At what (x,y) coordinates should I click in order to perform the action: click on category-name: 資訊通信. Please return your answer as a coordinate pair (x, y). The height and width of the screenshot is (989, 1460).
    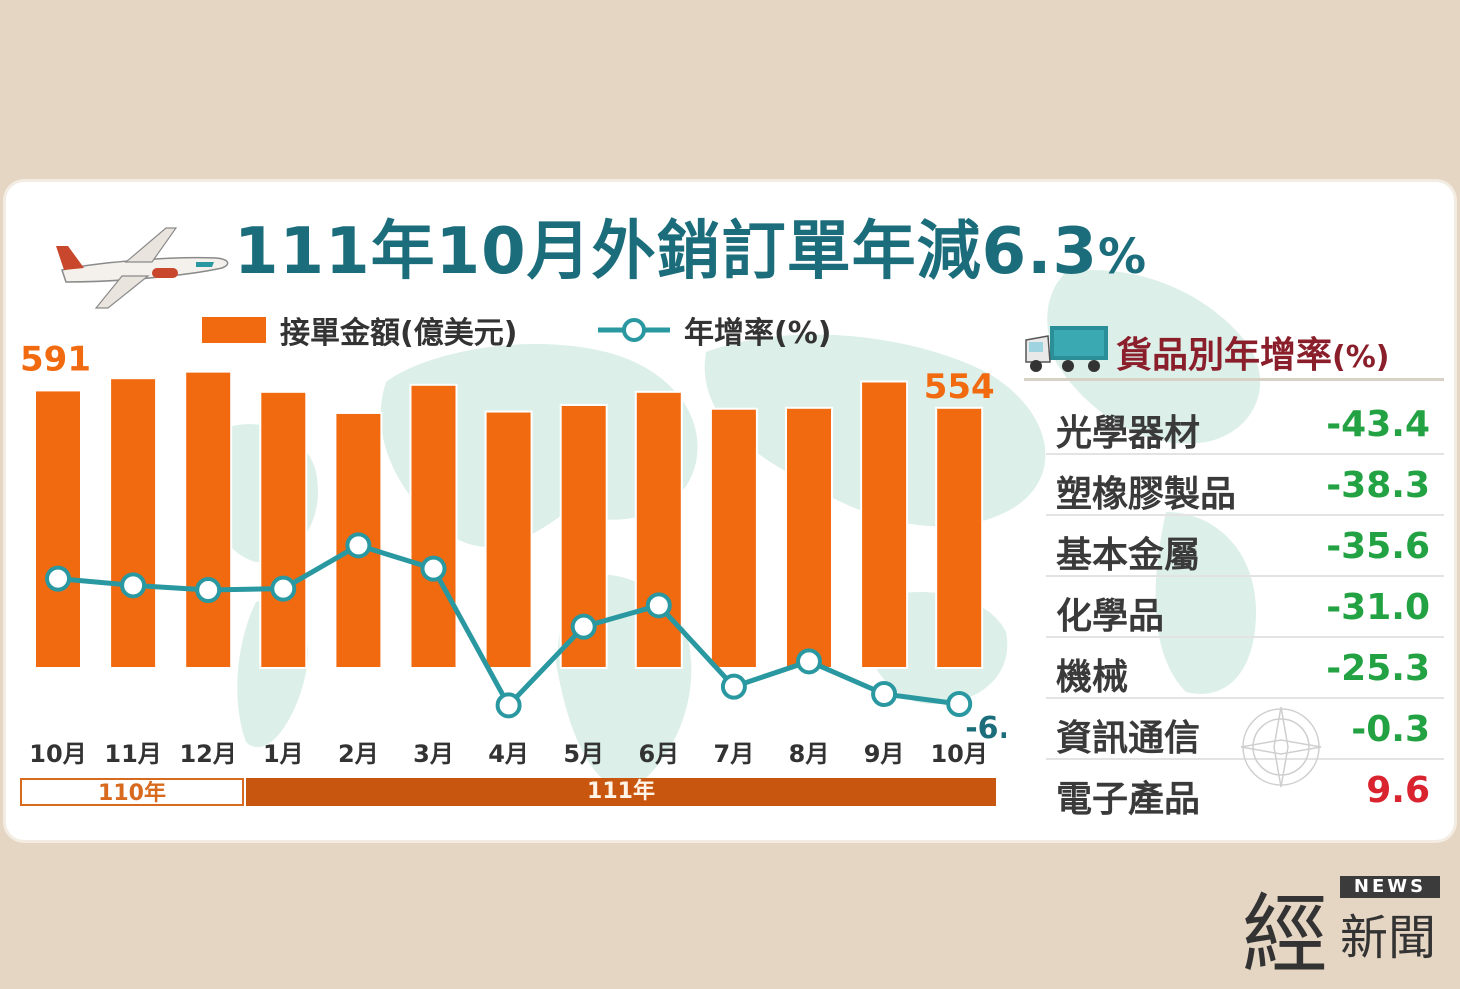
    Looking at the image, I should click on (1128, 738).